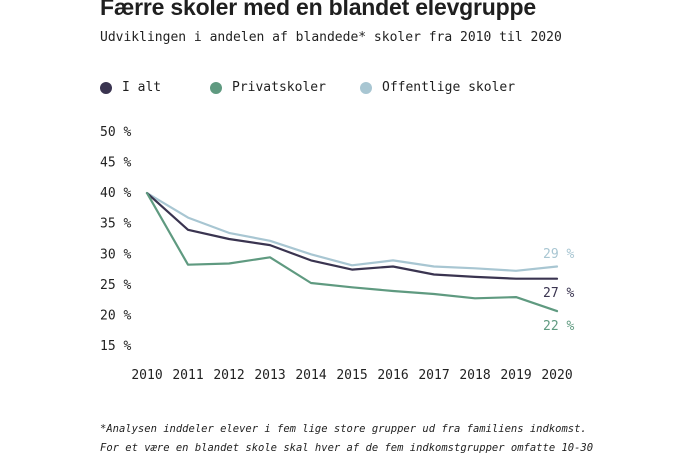 Image resolution: width=692 pixels, height=458 pixels. I want to click on x-tick-label: 2016, so click(392, 375).